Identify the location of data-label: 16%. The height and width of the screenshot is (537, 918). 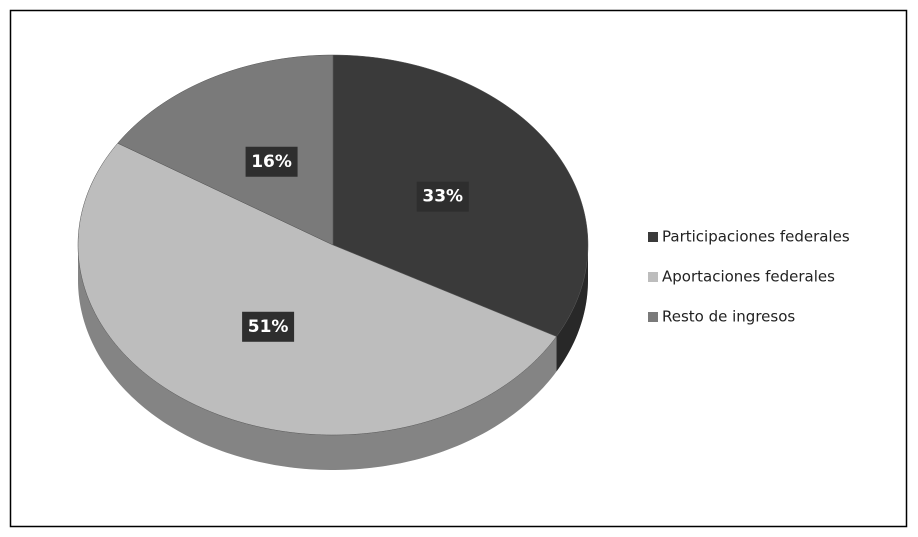
(271, 162).